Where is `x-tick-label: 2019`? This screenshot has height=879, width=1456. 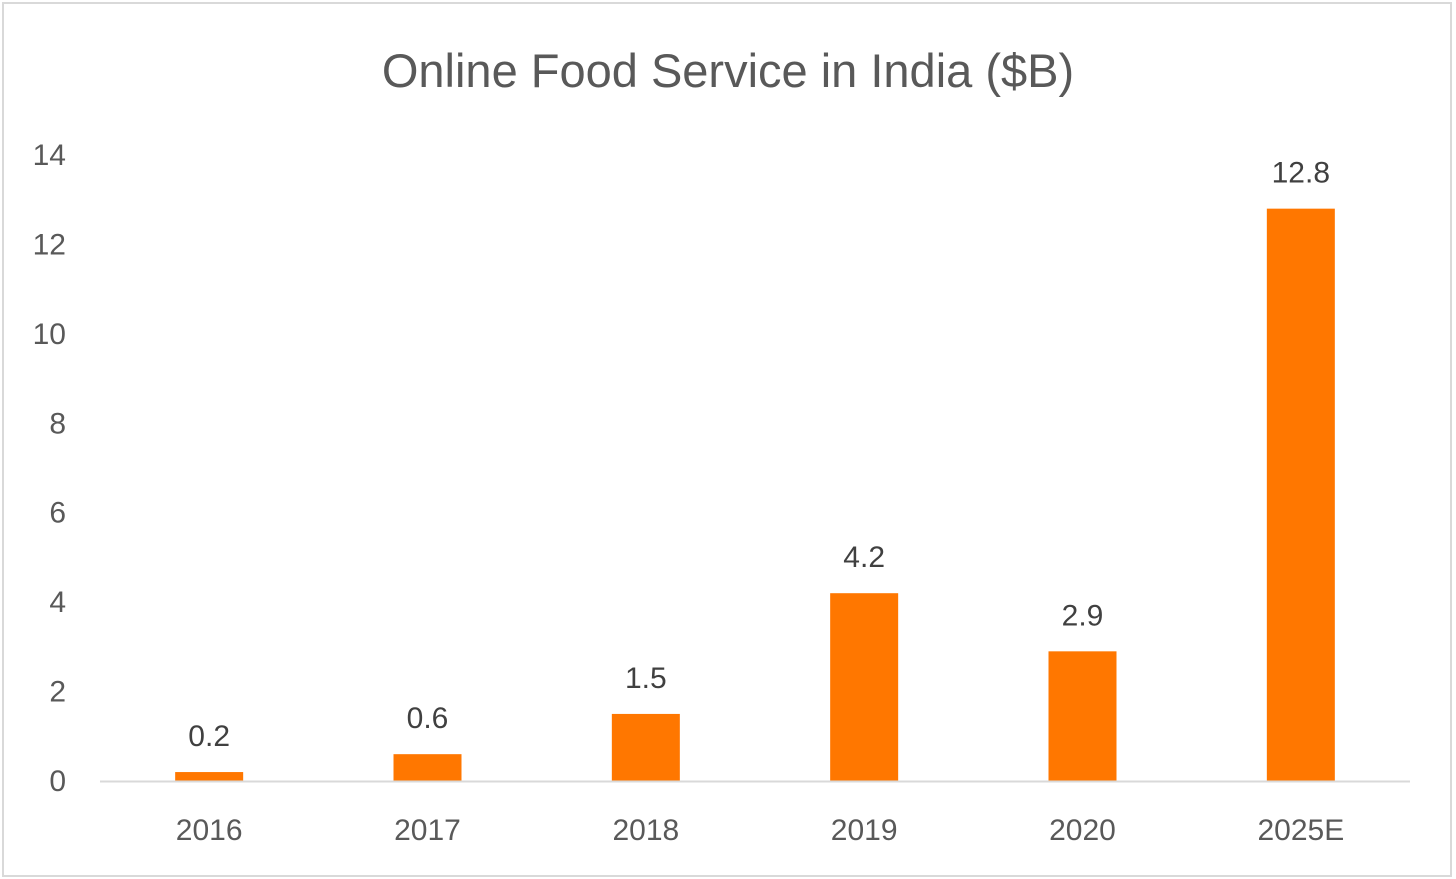
x-tick-label: 2019 is located at coordinates (864, 830).